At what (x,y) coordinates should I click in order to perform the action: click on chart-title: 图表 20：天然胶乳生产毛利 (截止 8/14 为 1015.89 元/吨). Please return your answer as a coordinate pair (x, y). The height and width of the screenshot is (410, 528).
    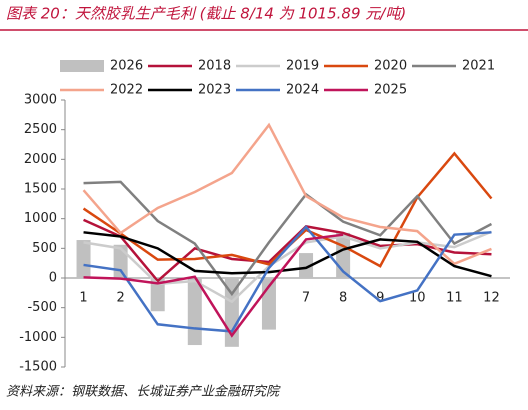
    Looking at the image, I should click on (206, 14).